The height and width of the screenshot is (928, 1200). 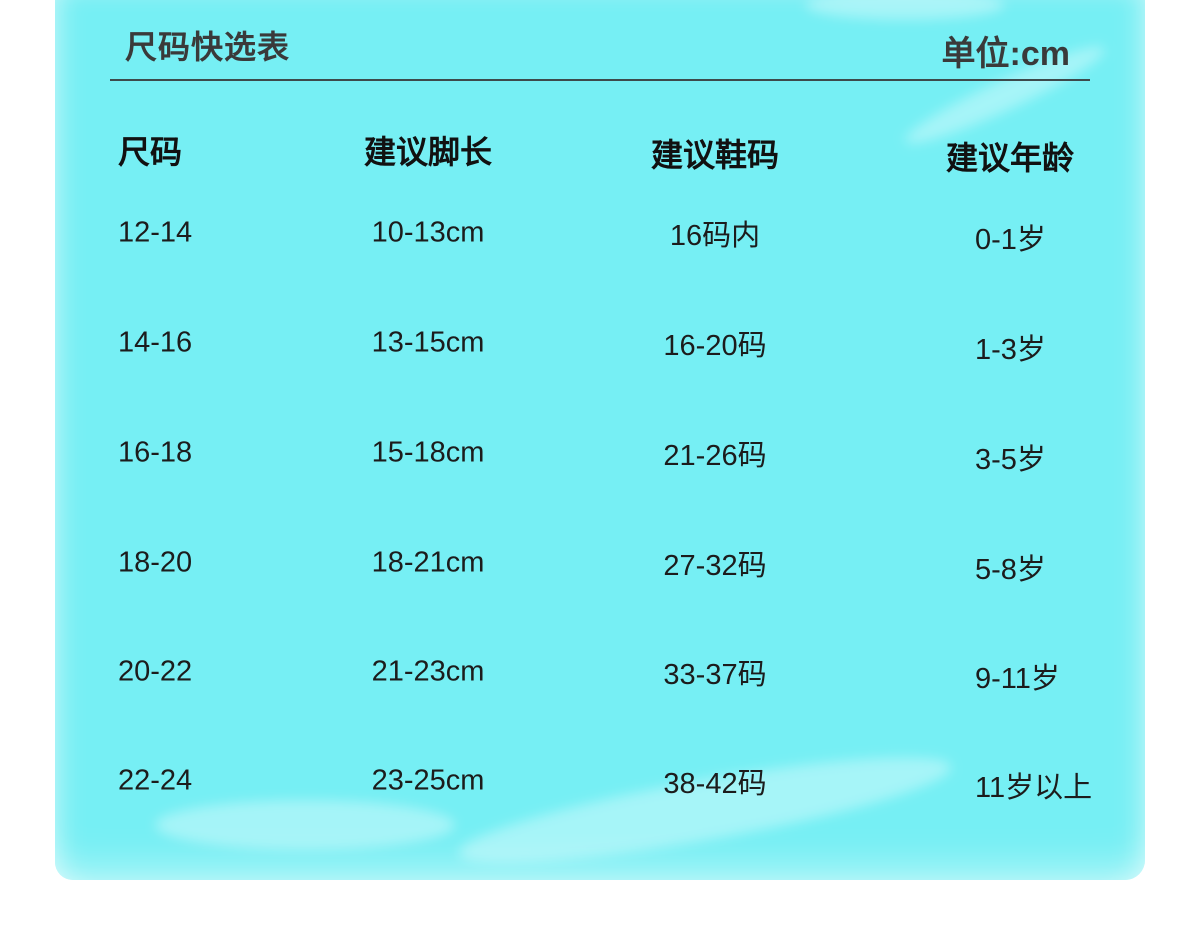 What do you see at coordinates (428, 671) in the screenshot?
I see `foot-length-cell: 21-23cm` at bounding box center [428, 671].